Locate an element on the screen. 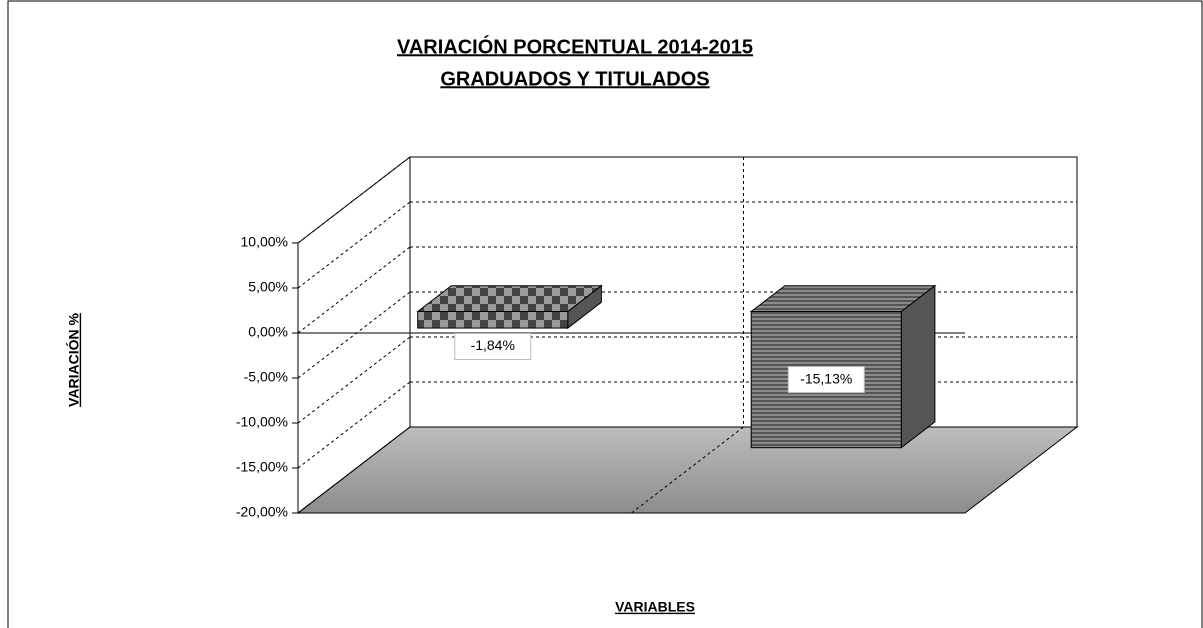  floor is located at coordinates (687, 470).